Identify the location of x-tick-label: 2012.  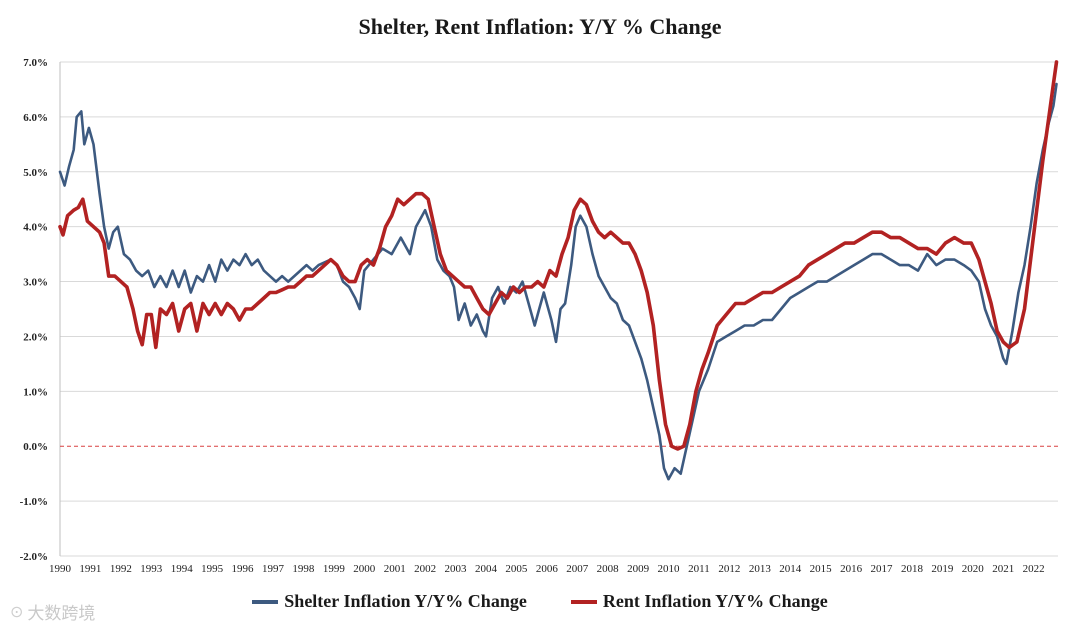
(729, 569).